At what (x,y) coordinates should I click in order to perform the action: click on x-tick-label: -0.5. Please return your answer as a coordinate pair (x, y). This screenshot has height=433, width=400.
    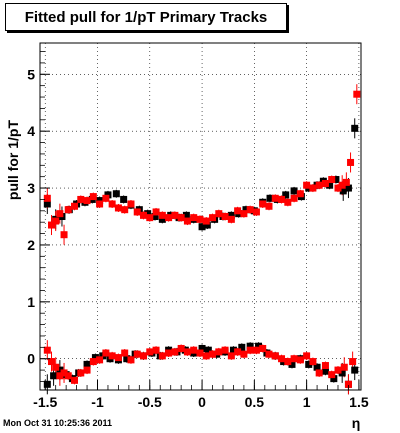
    Looking at the image, I should click on (150, 402).